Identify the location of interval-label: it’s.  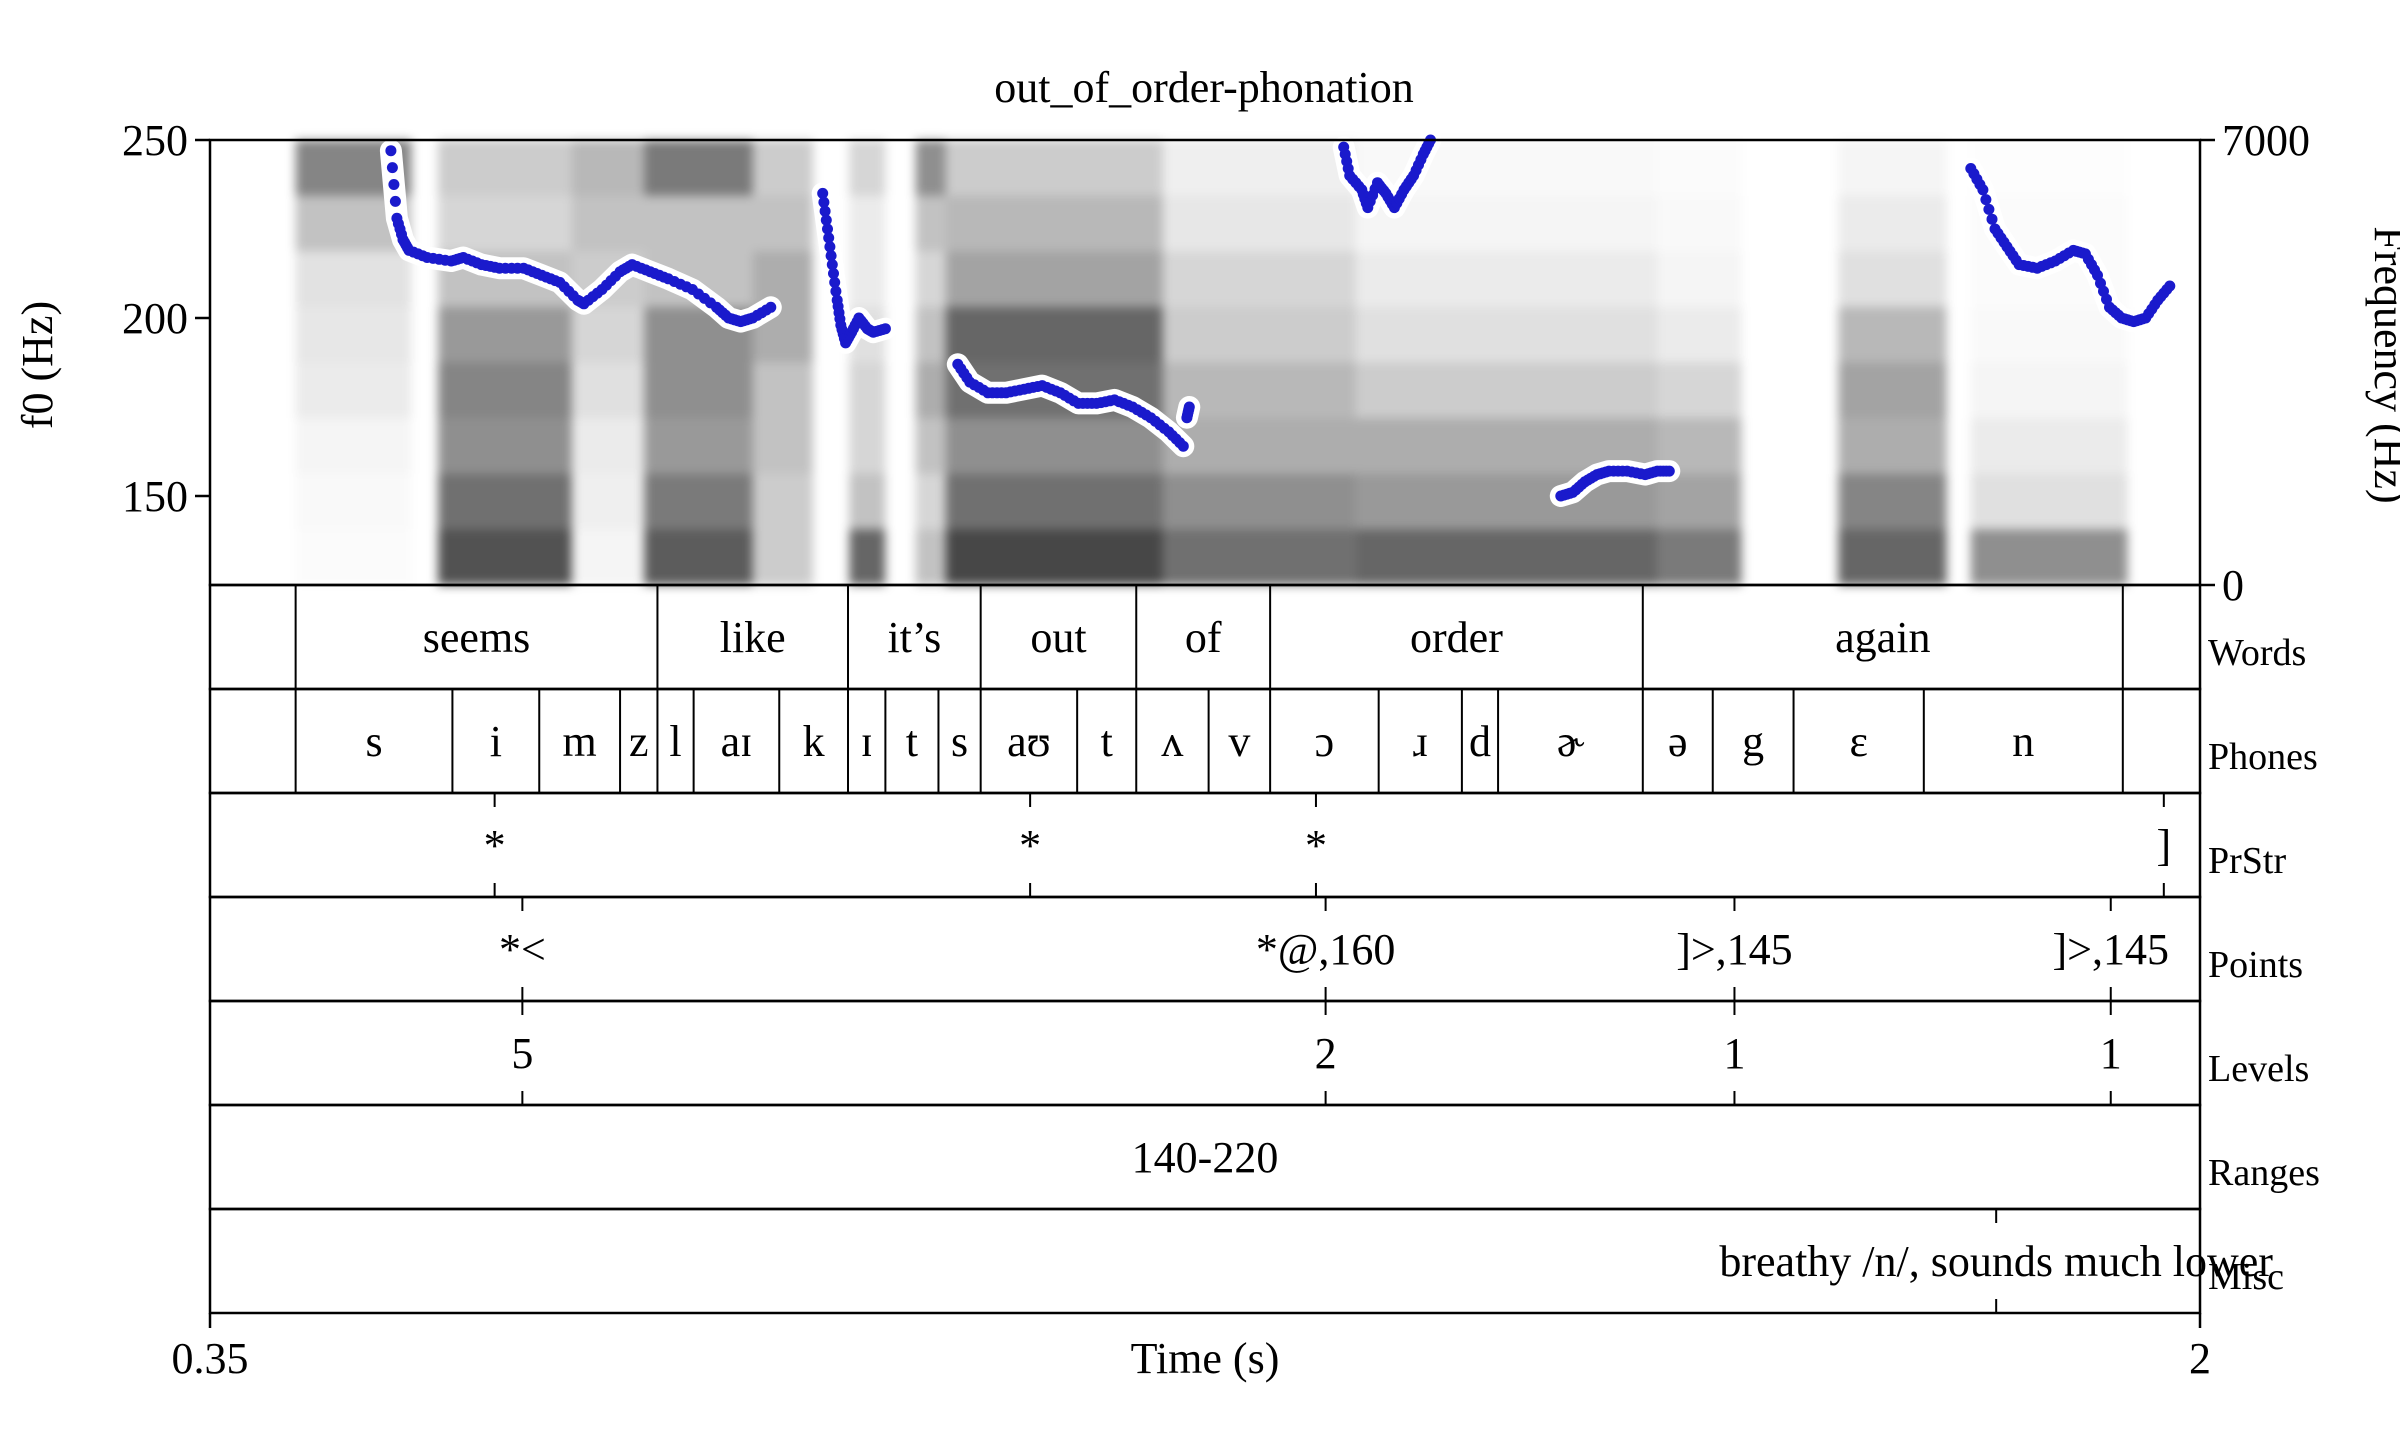
(914, 637).